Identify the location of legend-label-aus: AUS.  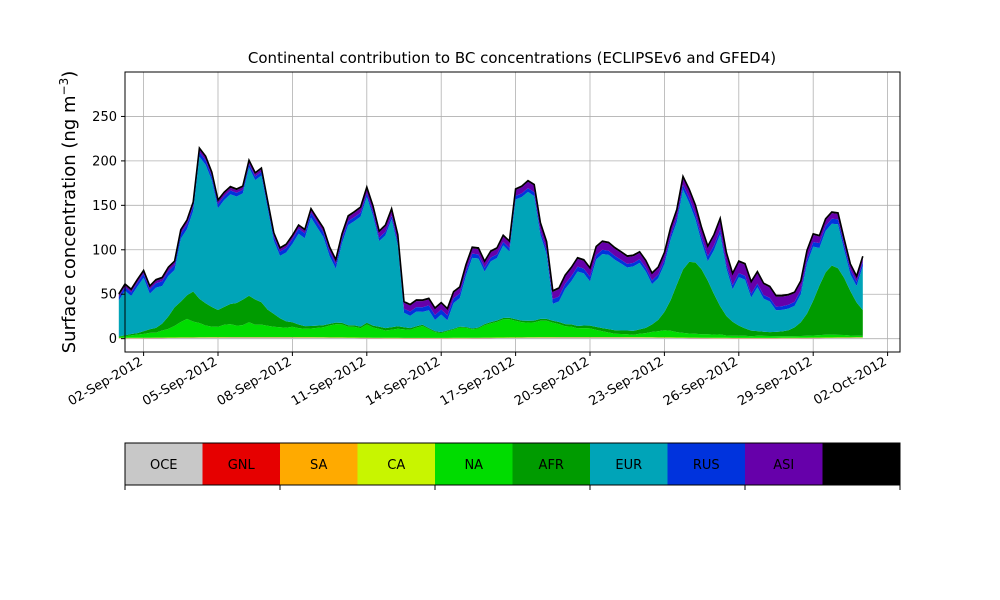
(861, 465).